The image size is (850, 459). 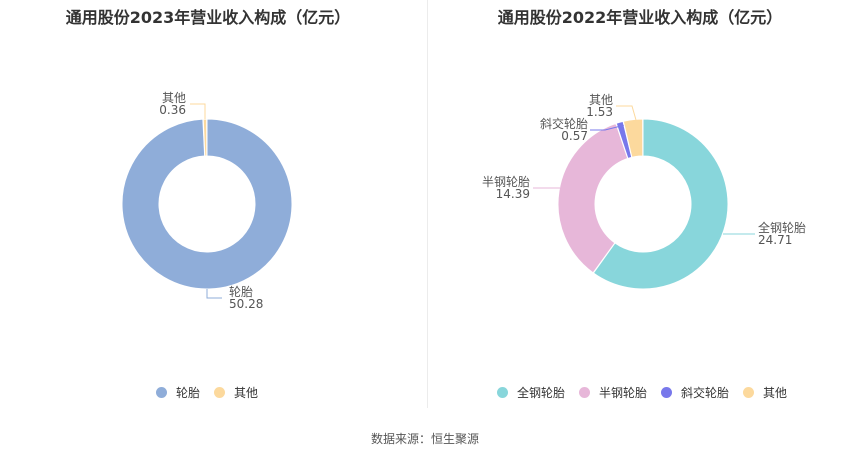 What do you see at coordinates (640, 17) in the screenshot?
I see `chart-title-2022: 通用股份2022年营业收入构成（亿元）` at bounding box center [640, 17].